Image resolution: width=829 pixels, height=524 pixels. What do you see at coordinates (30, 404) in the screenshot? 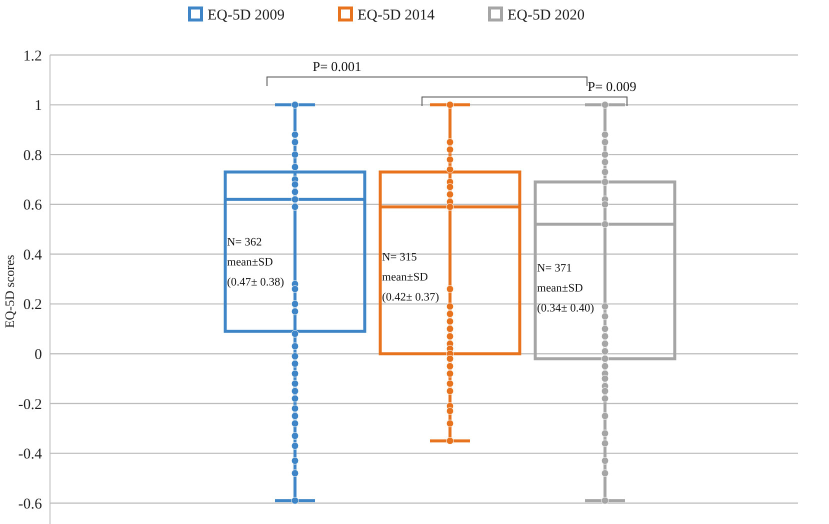
I see `y-tick-label: -0.2` at bounding box center [30, 404].